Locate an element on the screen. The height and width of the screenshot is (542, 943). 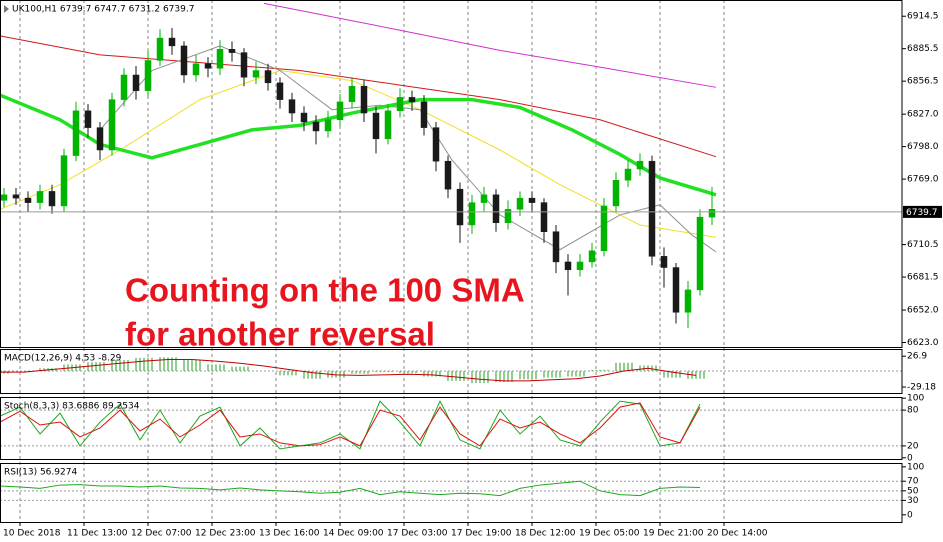
y-tick-label: 6710.5 is located at coordinates (923, 245).